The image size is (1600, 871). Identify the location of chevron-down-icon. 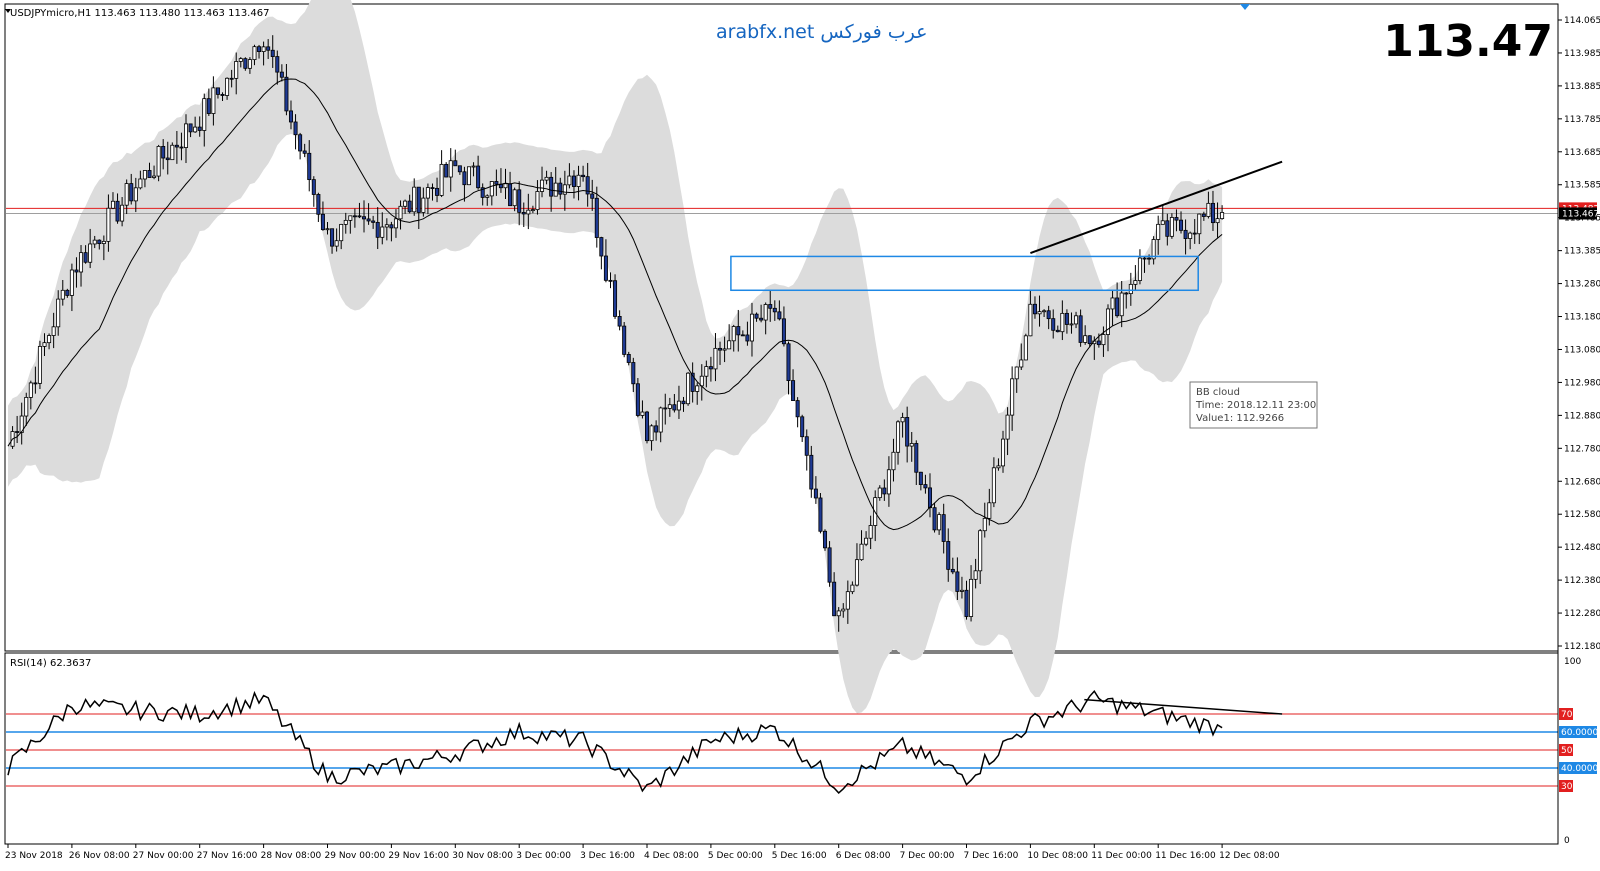
(8, 11).